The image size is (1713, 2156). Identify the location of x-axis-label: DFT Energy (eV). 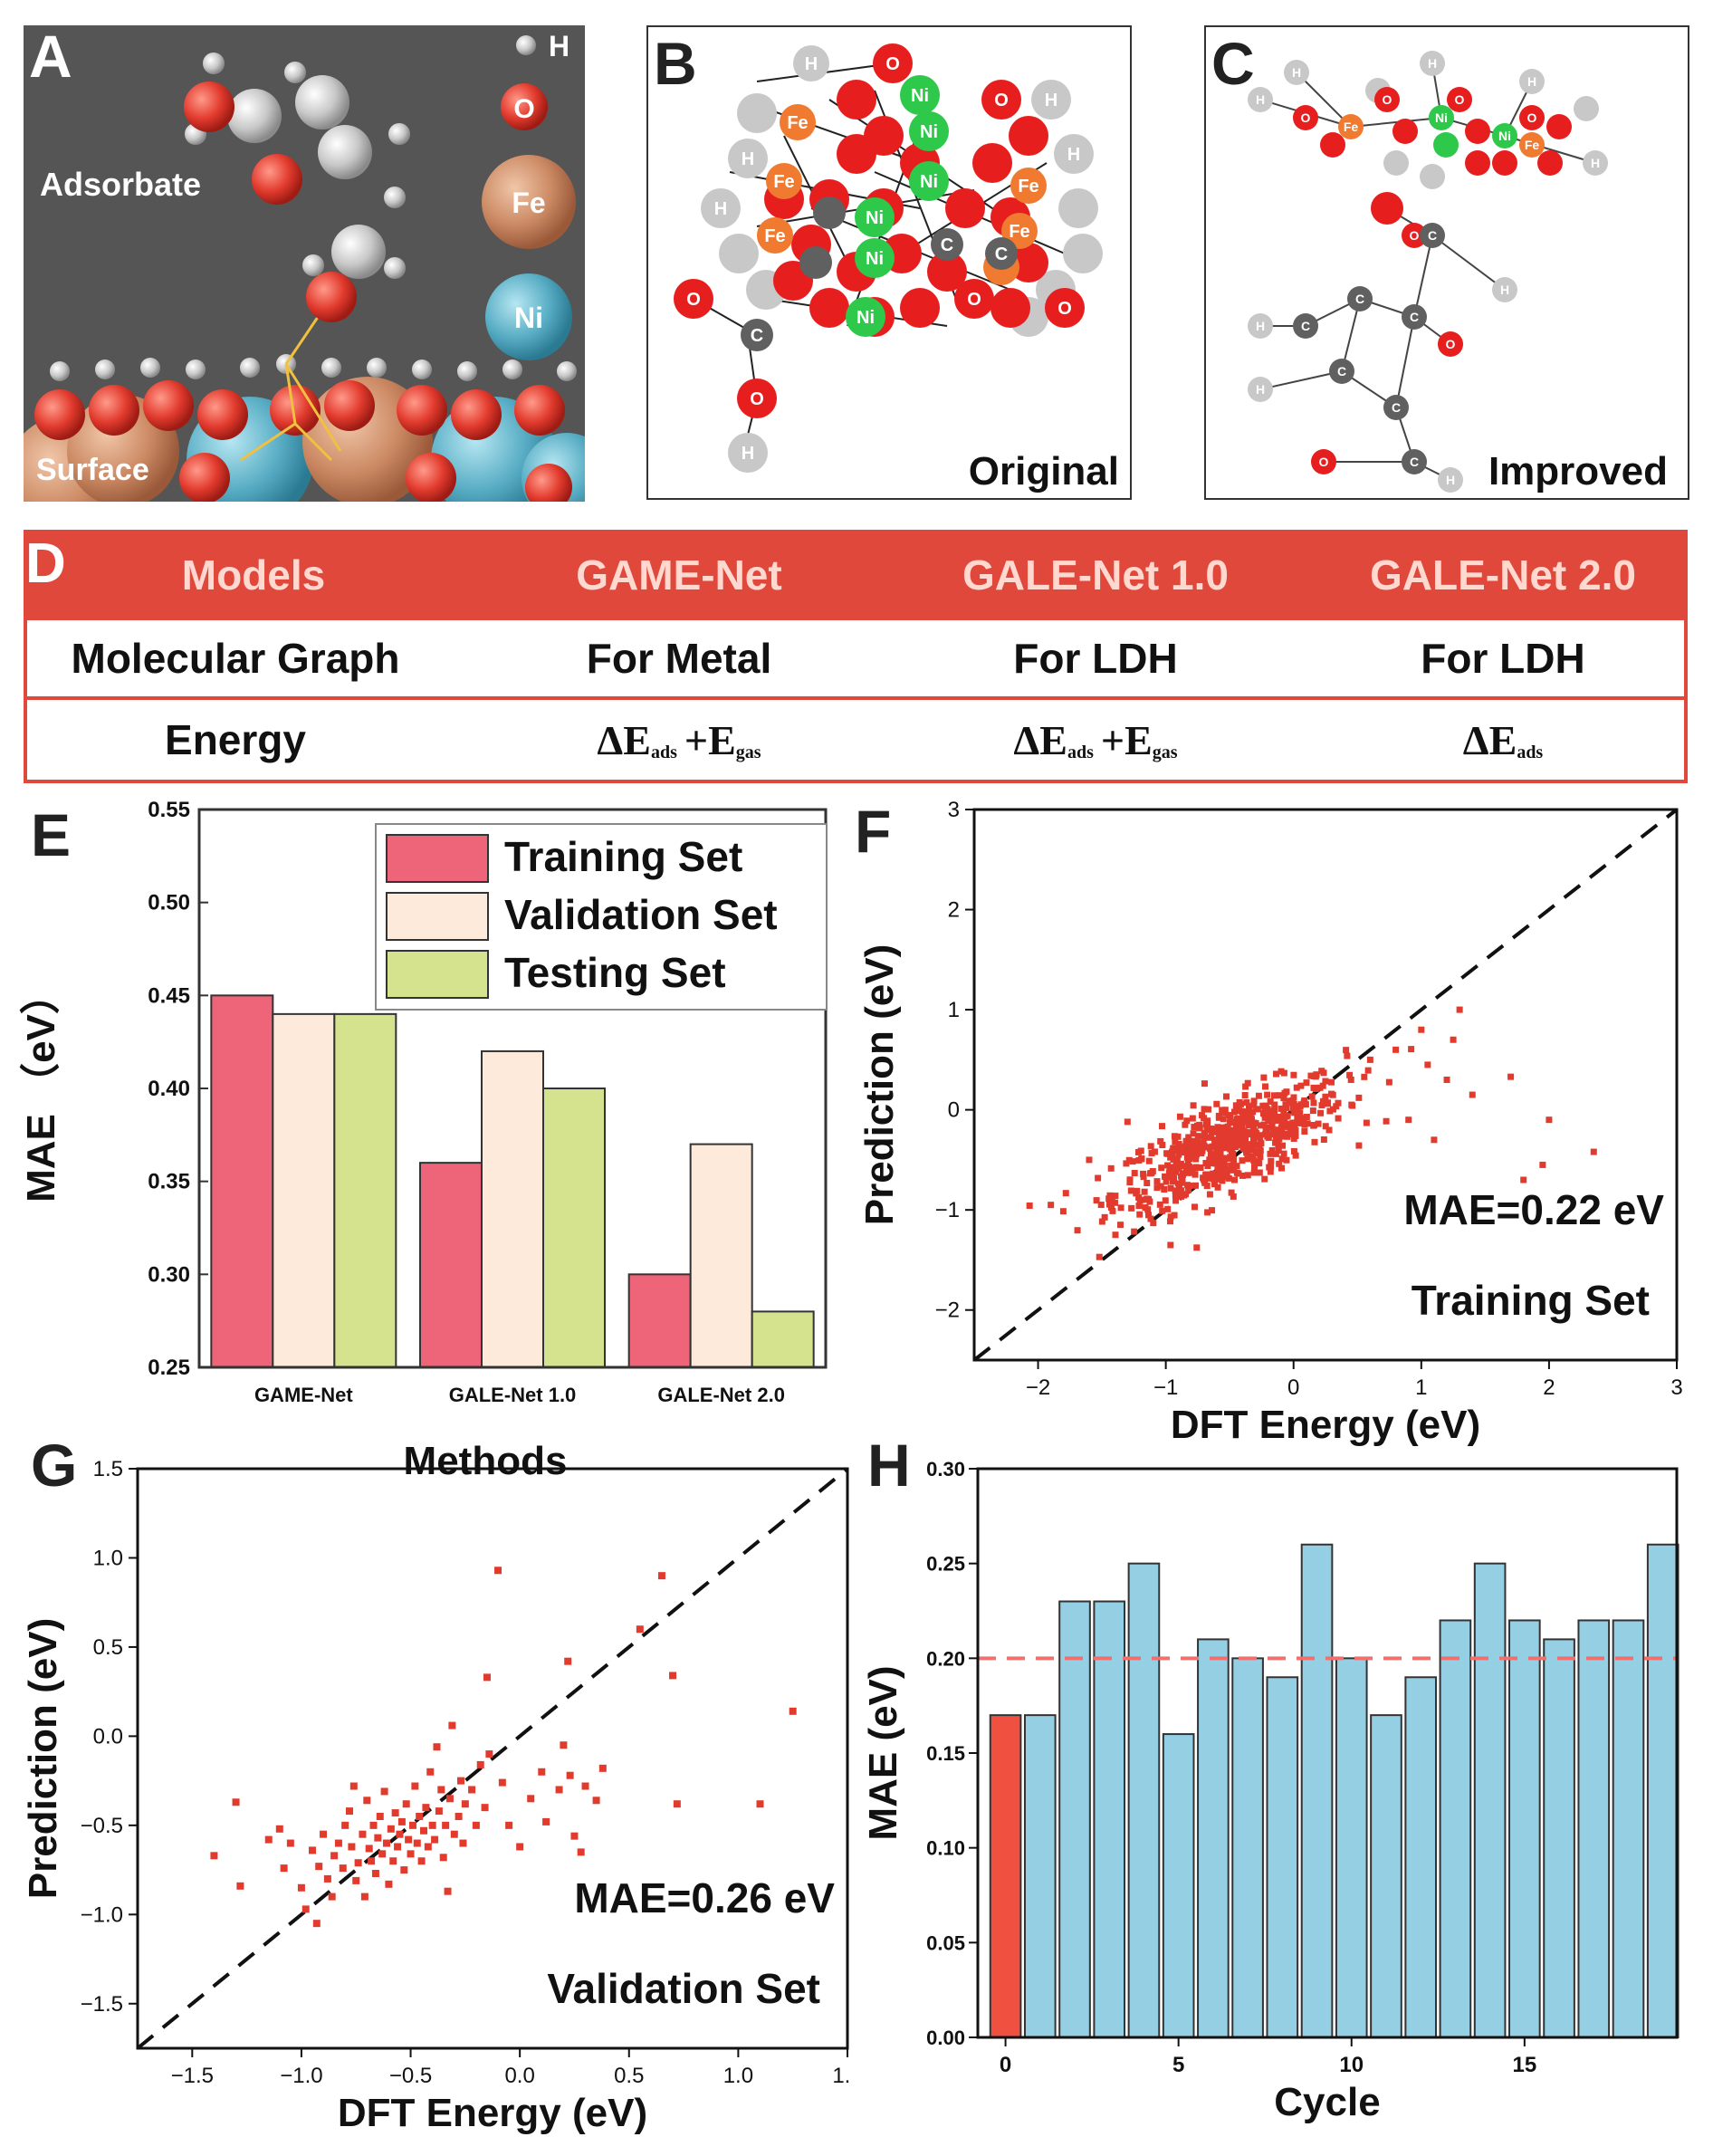
(492, 2113).